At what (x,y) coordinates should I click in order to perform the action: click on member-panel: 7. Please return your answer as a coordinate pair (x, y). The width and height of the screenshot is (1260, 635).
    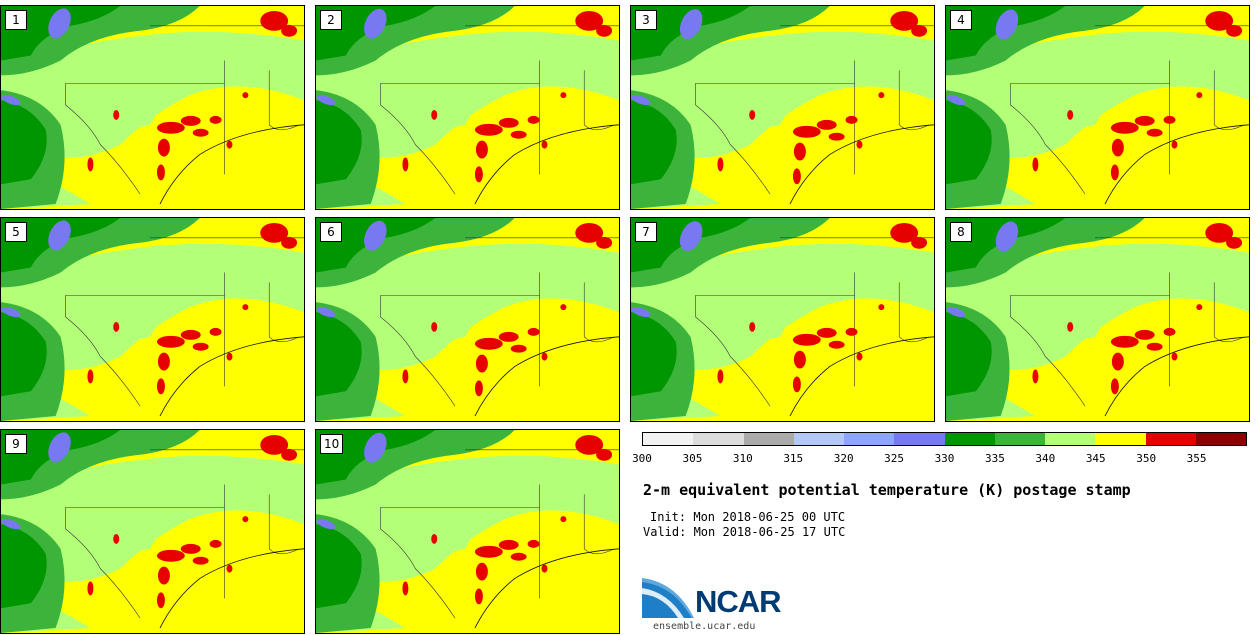
    Looking at the image, I should click on (782, 319).